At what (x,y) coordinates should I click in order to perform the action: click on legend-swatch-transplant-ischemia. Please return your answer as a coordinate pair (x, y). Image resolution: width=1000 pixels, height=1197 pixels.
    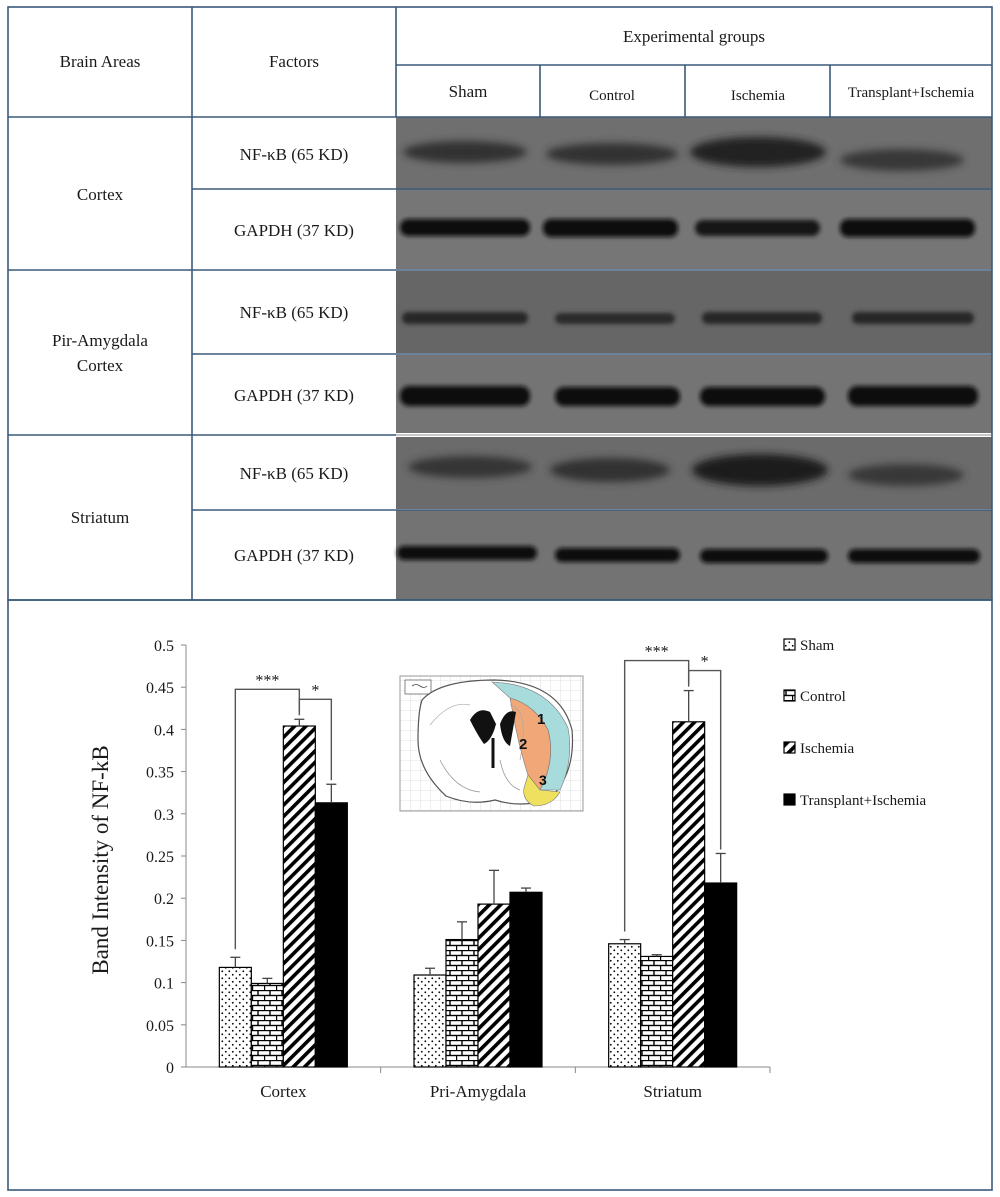
    Looking at the image, I should click on (789, 799).